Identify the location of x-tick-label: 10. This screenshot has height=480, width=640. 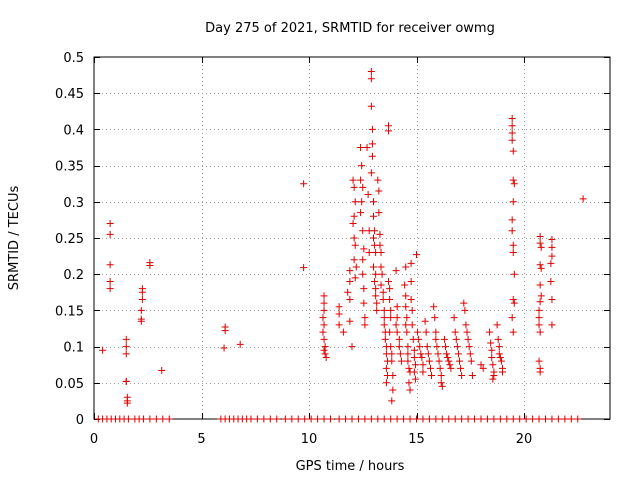
(309, 439).